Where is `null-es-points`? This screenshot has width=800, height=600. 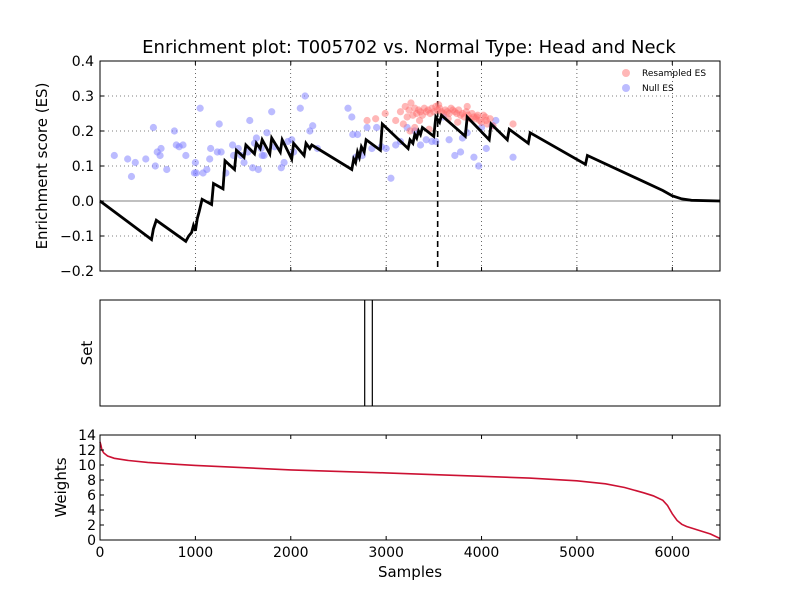
null-es-points is located at coordinates (313, 137).